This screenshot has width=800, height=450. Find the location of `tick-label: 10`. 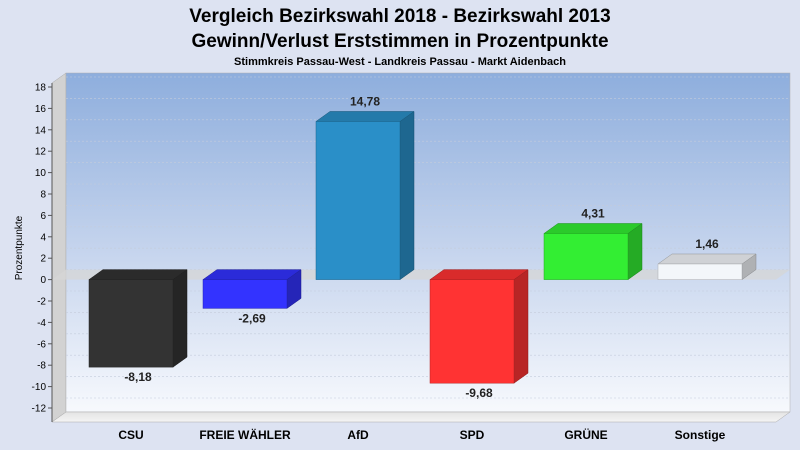

tick-label: 10 is located at coordinates (41, 173).